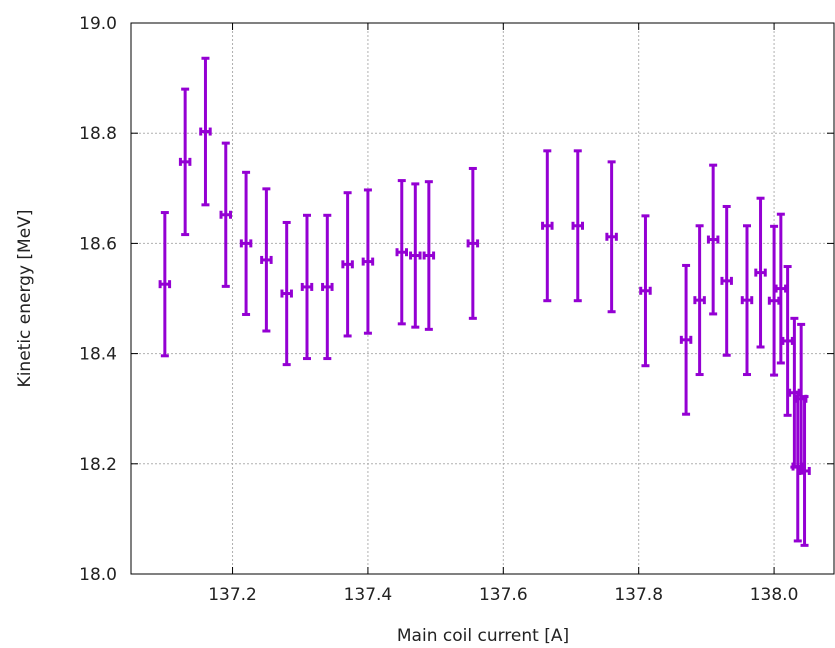 This screenshot has height=648, width=835. What do you see at coordinates (774, 595) in the screenshot?
I see `x-tick-label: 138.0` at bounding box center [774, 595].